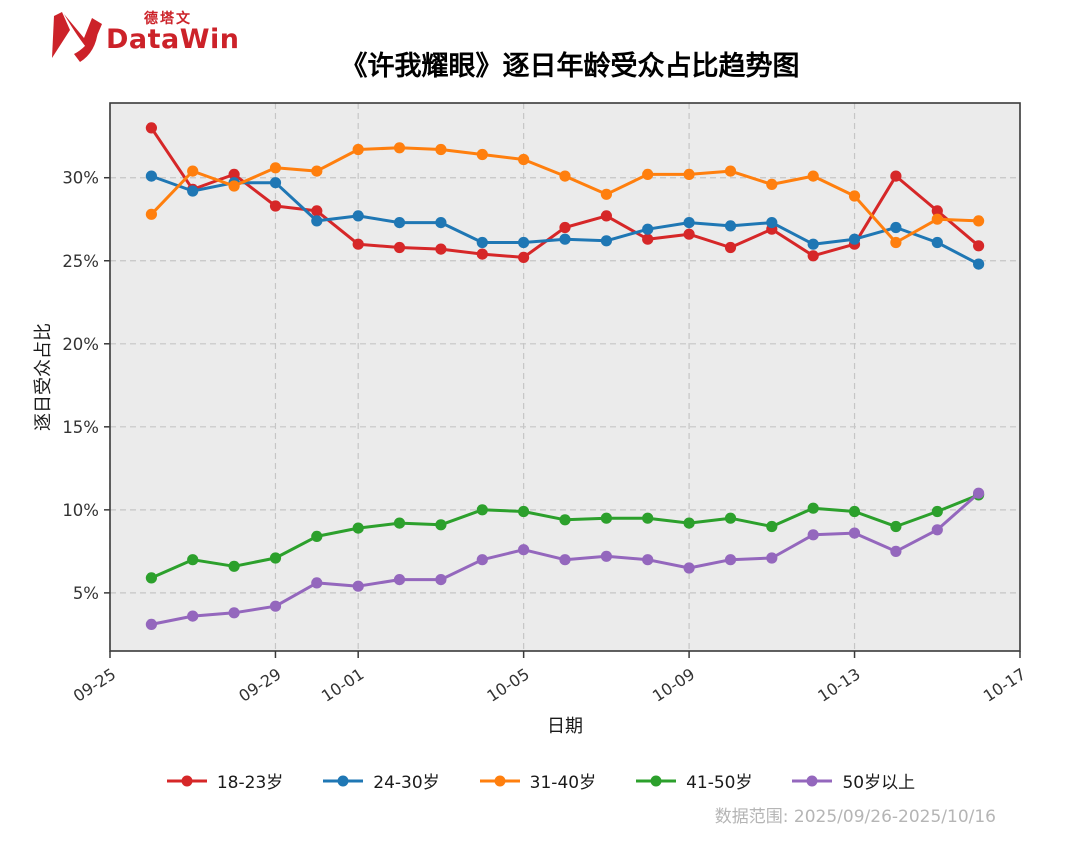 The height and width of the screenshot is (864, 1080). I want to click on data-range-note: 数据范围: 2025/09/26-2025/10/16, so click(855, 817).